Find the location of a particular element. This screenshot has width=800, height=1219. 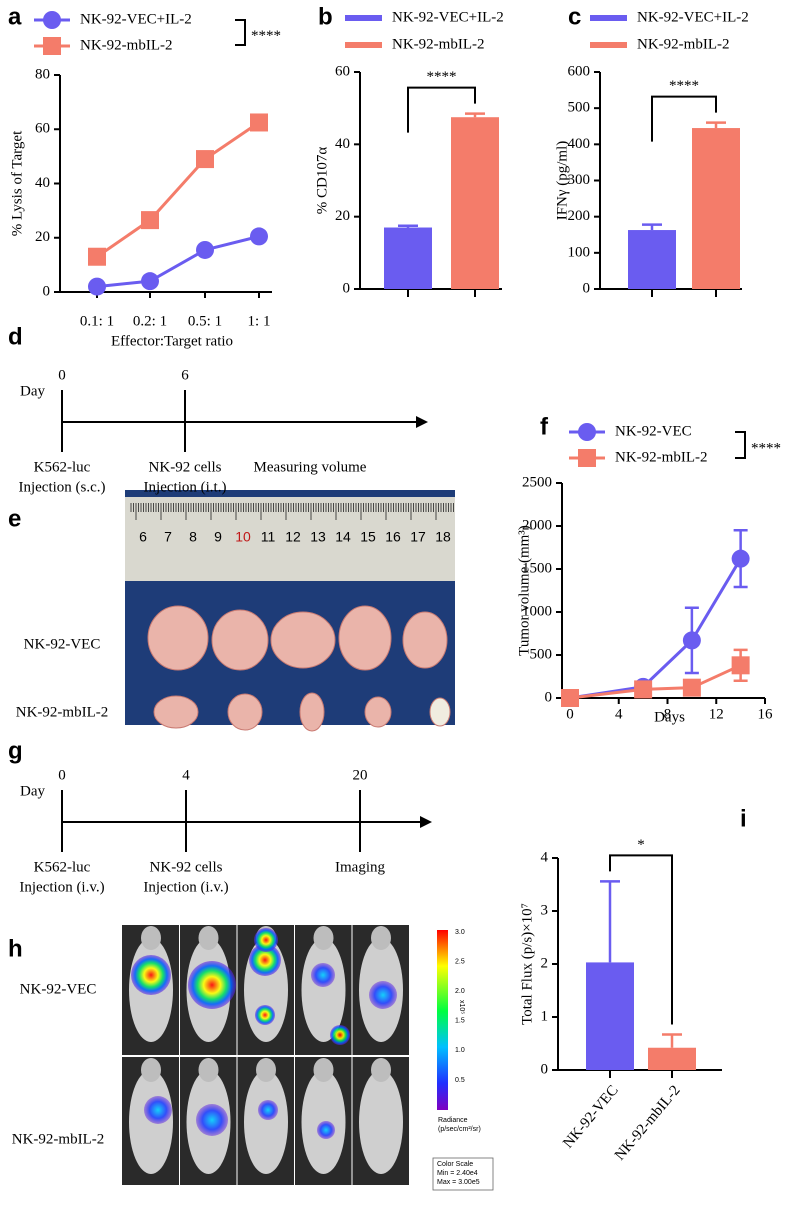

y-tick-label: 300 is located at coordinates (579, 180).